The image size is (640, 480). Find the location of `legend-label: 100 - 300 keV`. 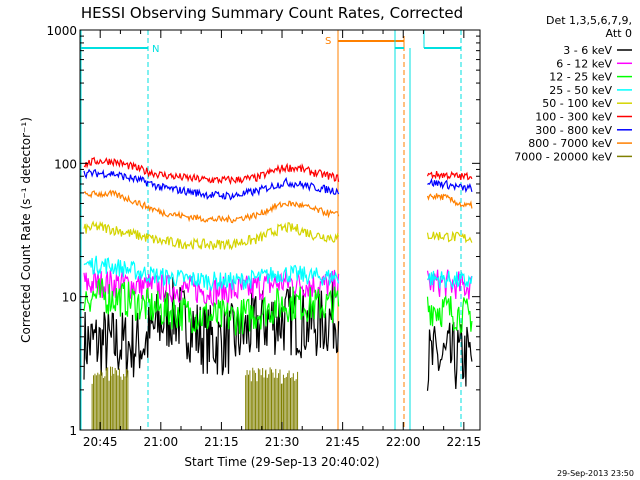

legend-label: 100 - 300 keV is located at coordinates (573, 117).